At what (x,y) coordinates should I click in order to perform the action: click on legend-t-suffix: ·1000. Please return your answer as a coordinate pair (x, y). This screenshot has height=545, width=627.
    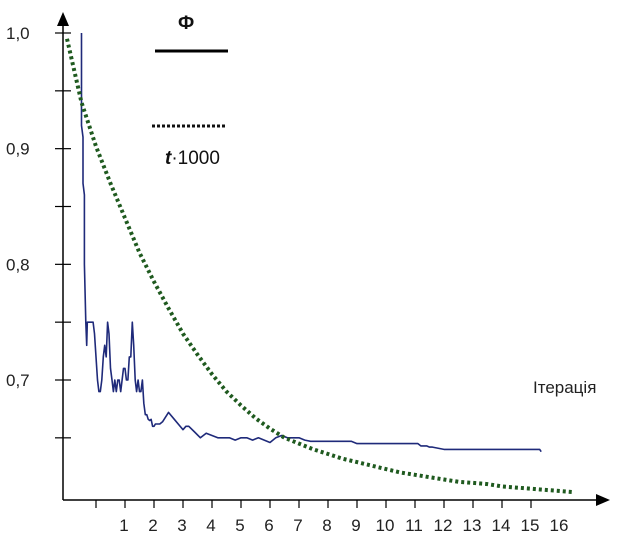
    Looking at the image, I should click on (195, 158).